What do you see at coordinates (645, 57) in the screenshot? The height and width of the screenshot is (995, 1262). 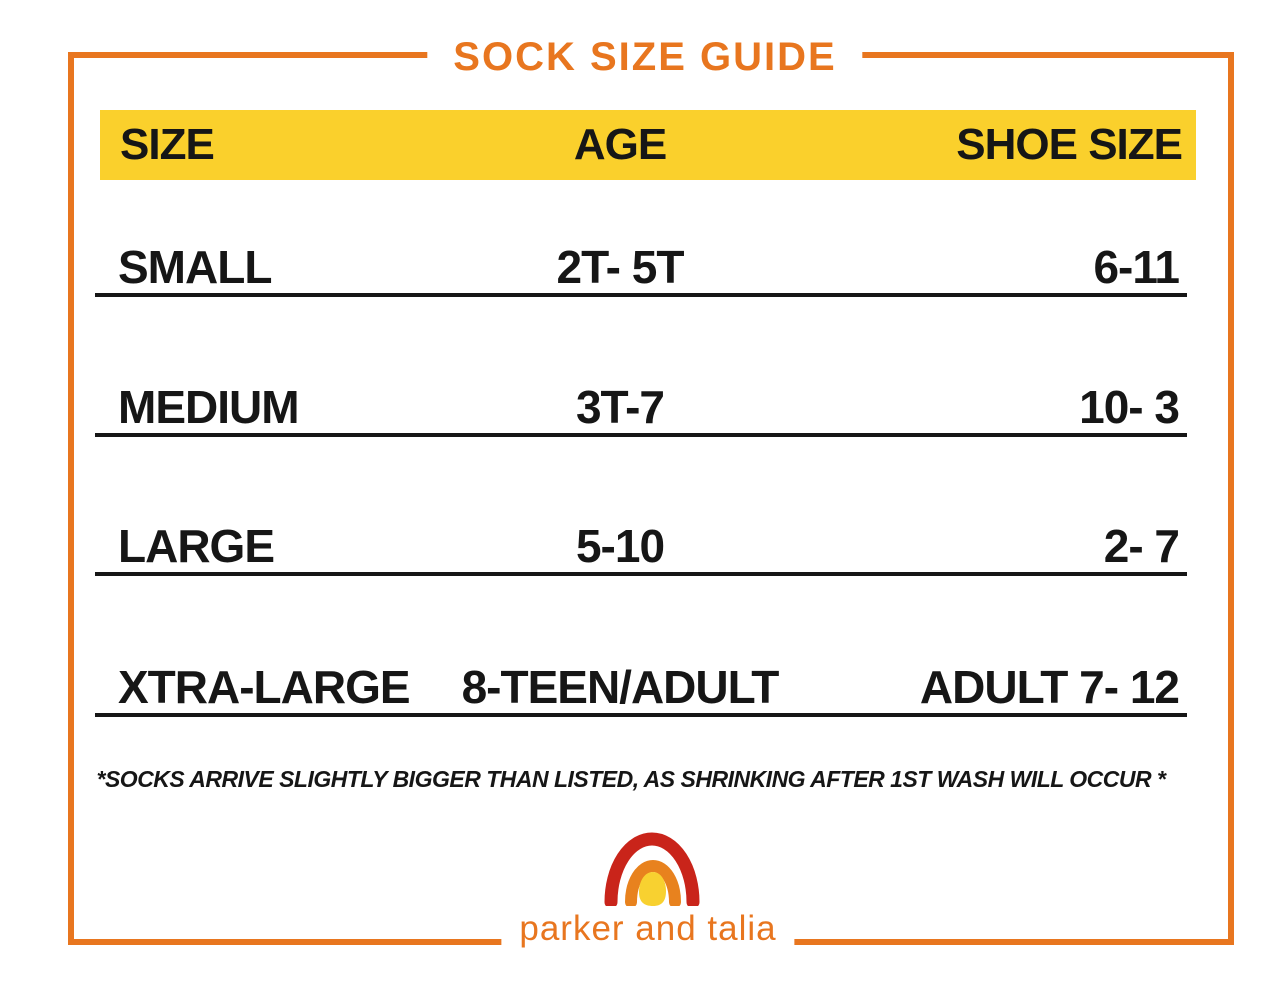 I see `page-title: SOCK SIZE GUIDE` at bounding box center [645, 57].